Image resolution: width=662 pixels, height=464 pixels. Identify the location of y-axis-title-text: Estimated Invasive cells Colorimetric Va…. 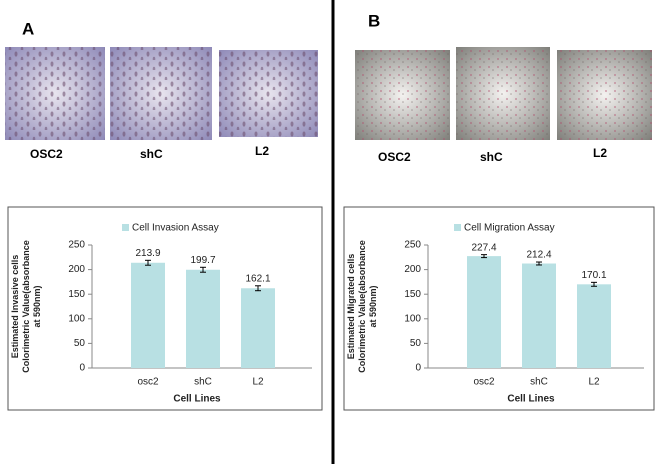
(26, 306).